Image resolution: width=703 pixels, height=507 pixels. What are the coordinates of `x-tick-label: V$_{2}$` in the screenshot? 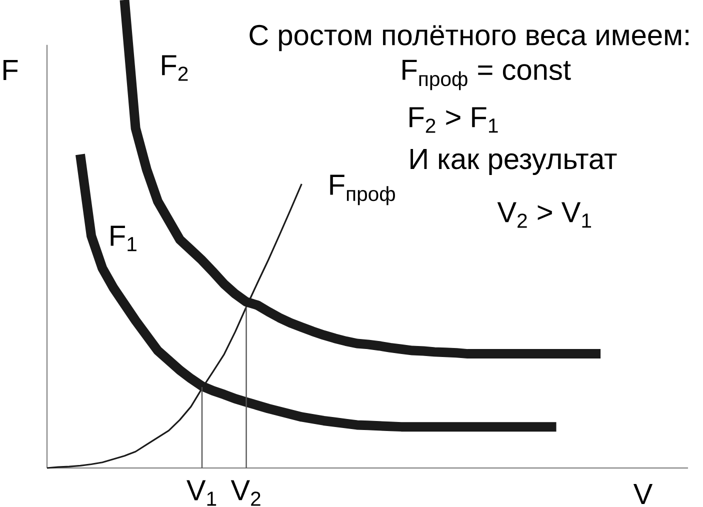 It's located at (245, 493).